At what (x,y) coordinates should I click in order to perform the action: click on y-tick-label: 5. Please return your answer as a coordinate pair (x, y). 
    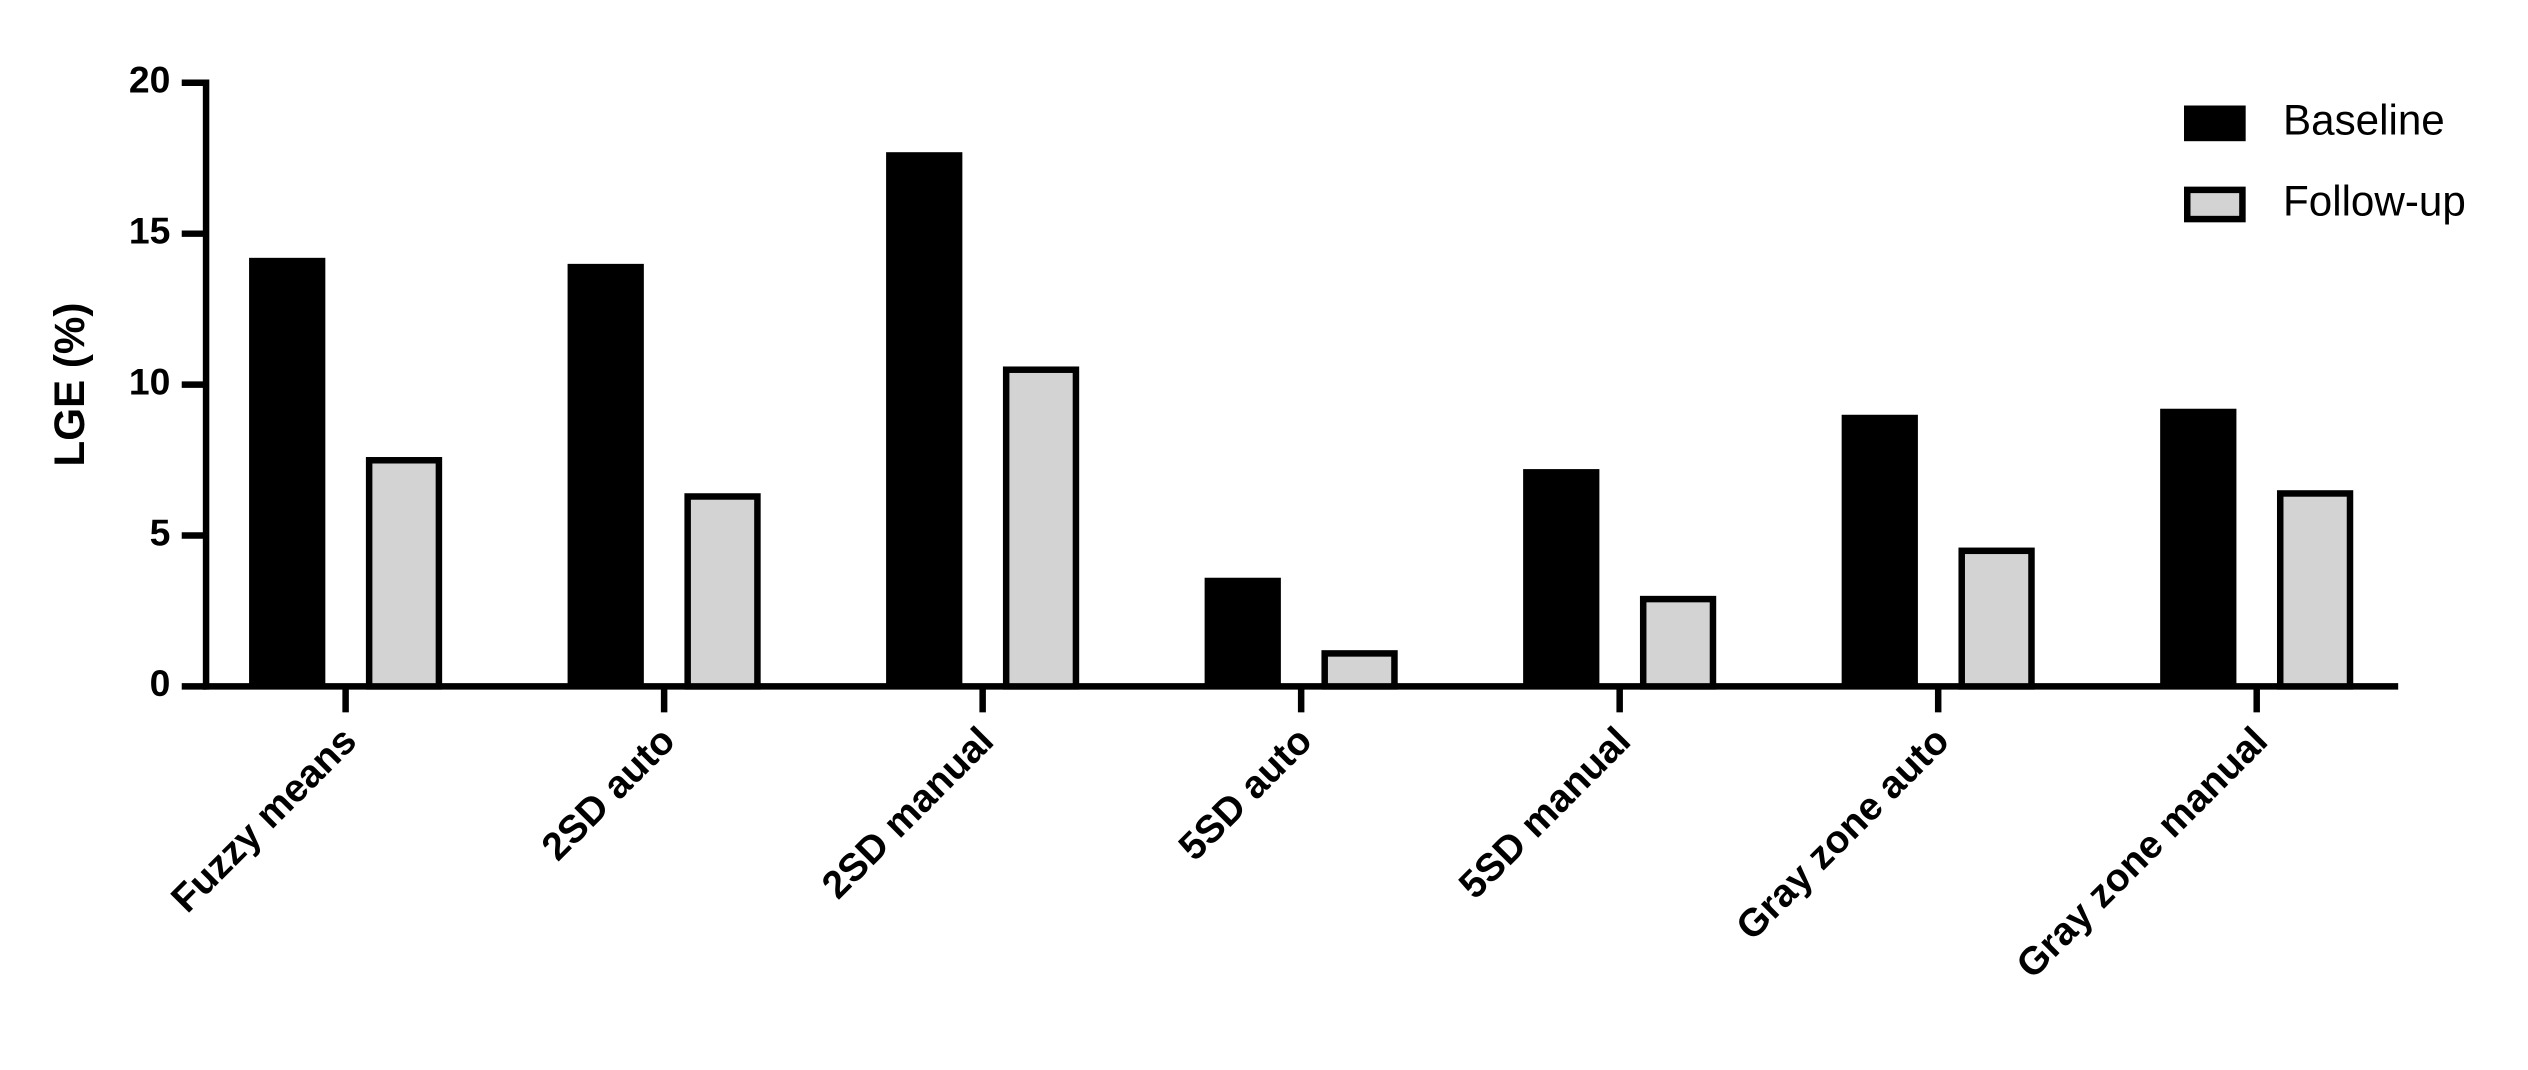
    Looking at the image, I should click on (160, 532).